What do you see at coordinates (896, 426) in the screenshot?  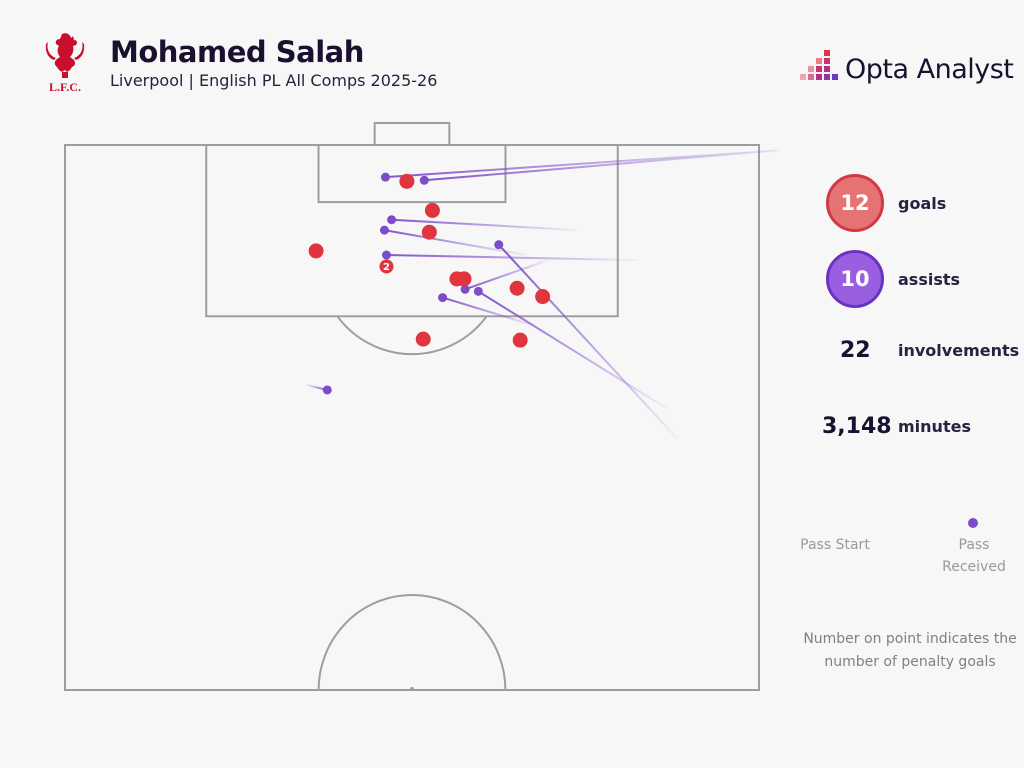 I see `minutes-stat: 3,148 minutes` at bounding box center [896, 426].